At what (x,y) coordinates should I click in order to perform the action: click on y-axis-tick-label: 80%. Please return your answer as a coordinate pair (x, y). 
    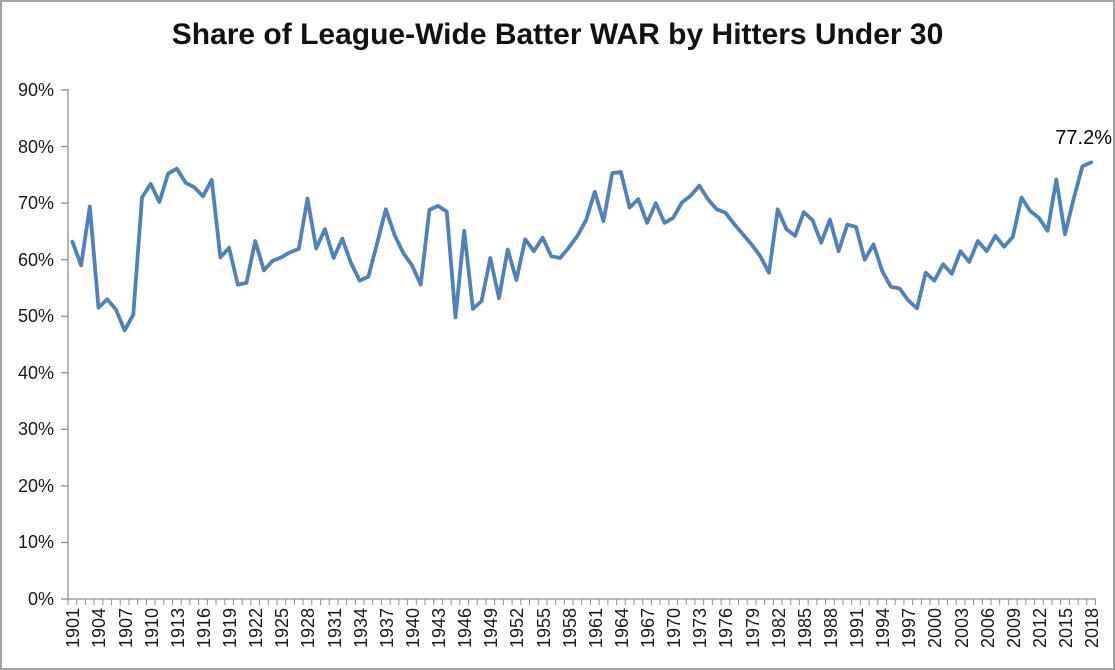
    Looking at the image, I should click on (35, 146).